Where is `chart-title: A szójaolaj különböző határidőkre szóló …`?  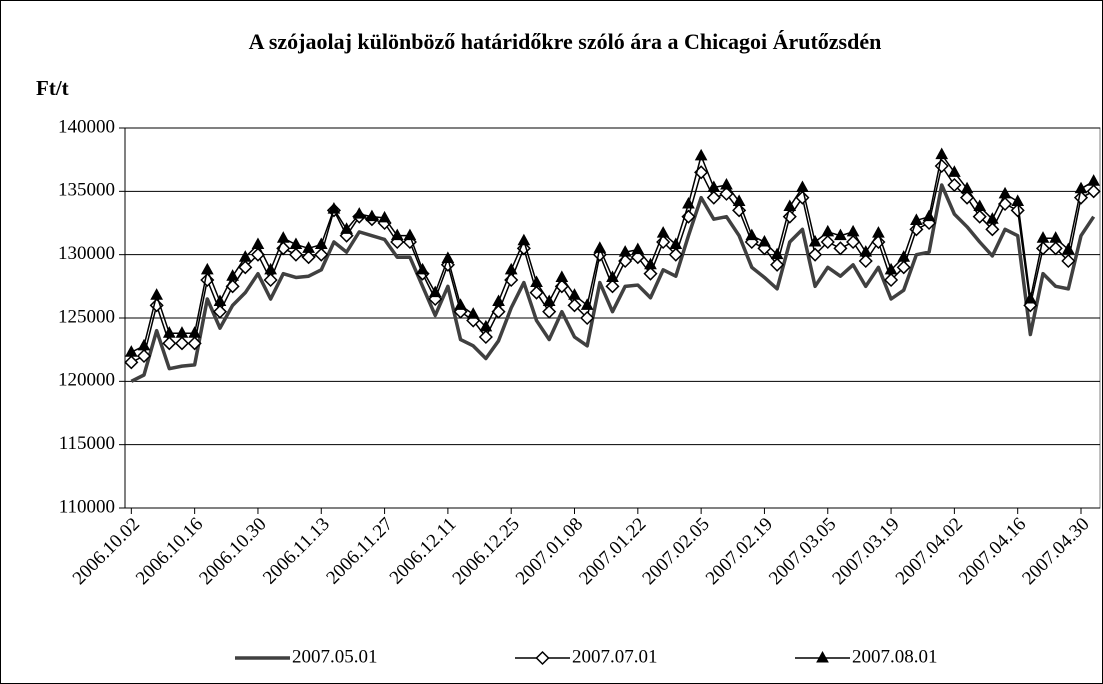 chart-title: A szójaolaj különböző határidőkre szóló … is located at coordinates (565, 41).